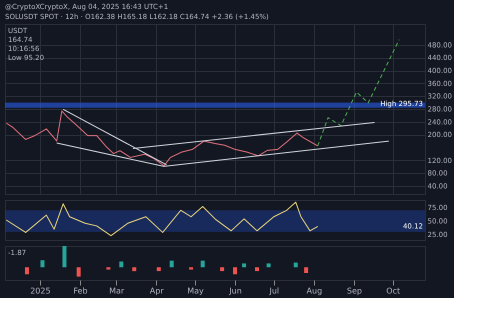 The height and width of the screenshot is (317, 478). I want to click on x-tick-label: Feb, so click(80, 291).